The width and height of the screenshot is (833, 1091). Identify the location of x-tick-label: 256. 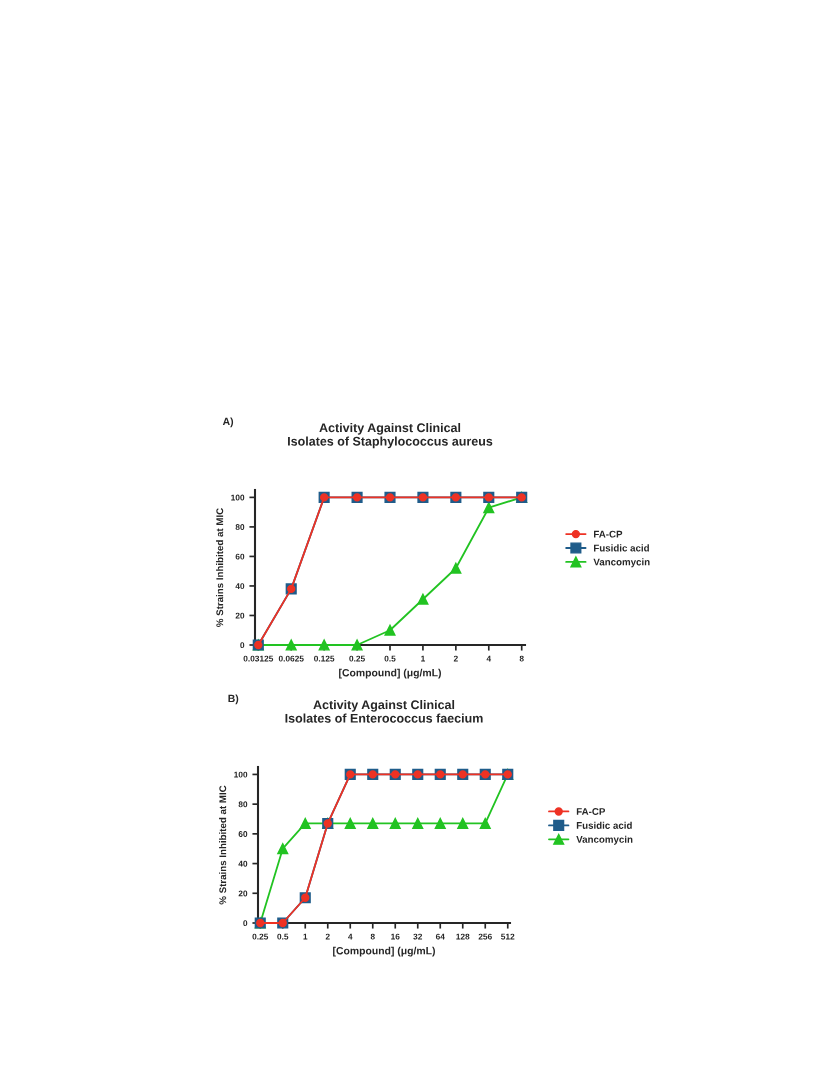
(485, 936).